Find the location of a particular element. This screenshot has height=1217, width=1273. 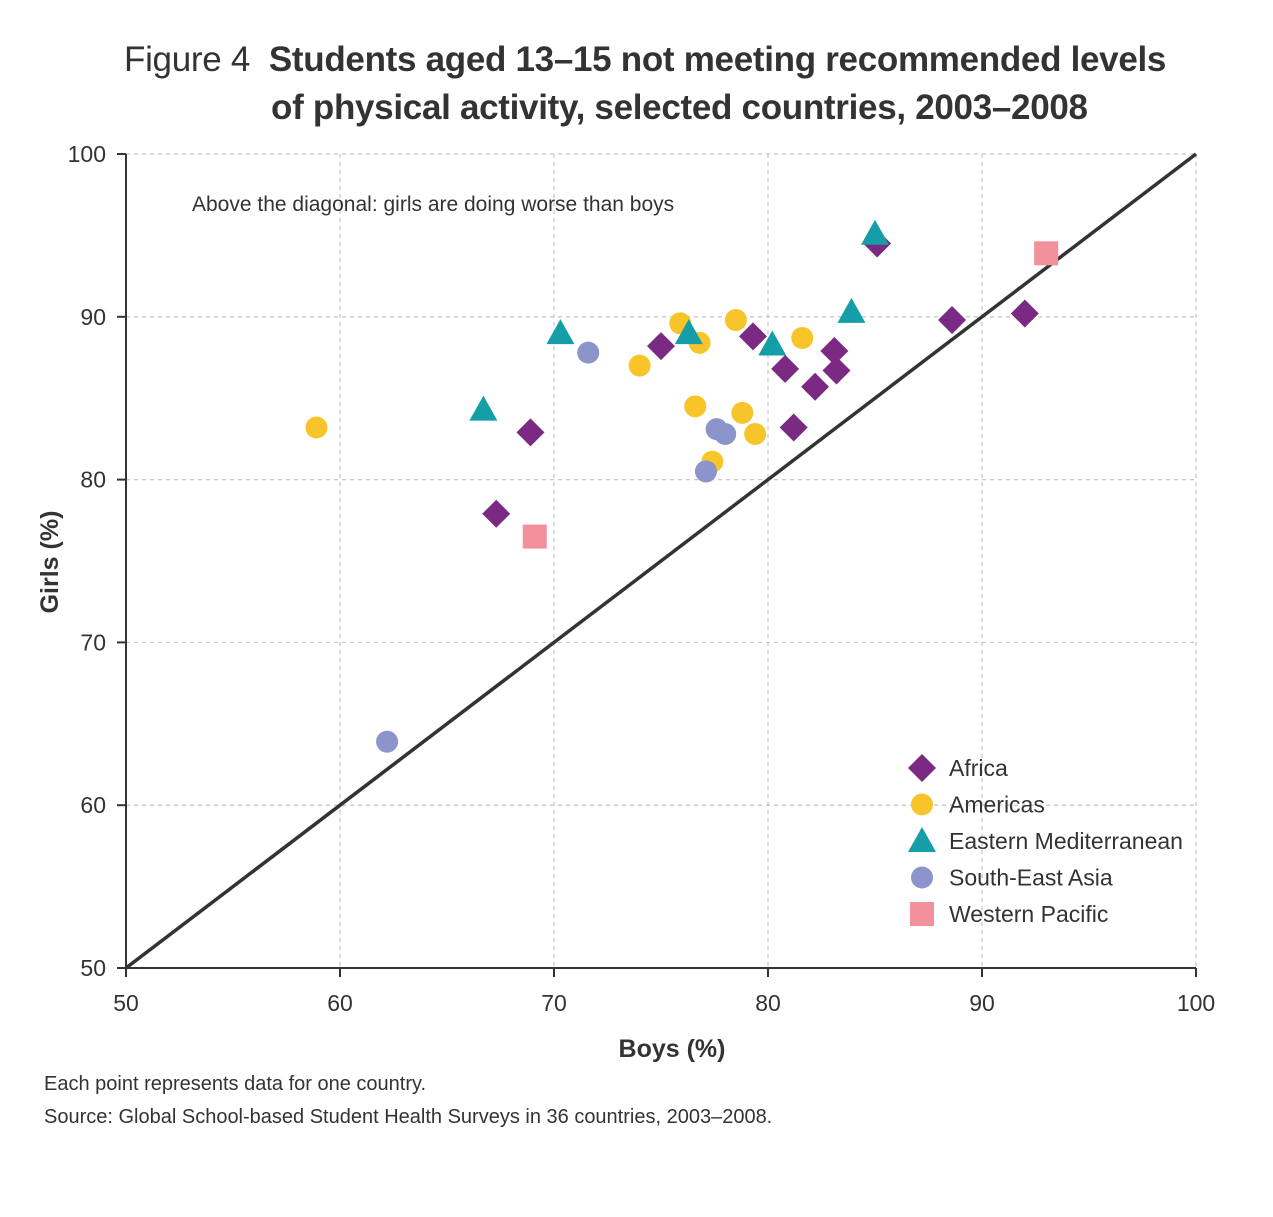

y-axis-title: Girls (%) is located at coordinates (50, 562).